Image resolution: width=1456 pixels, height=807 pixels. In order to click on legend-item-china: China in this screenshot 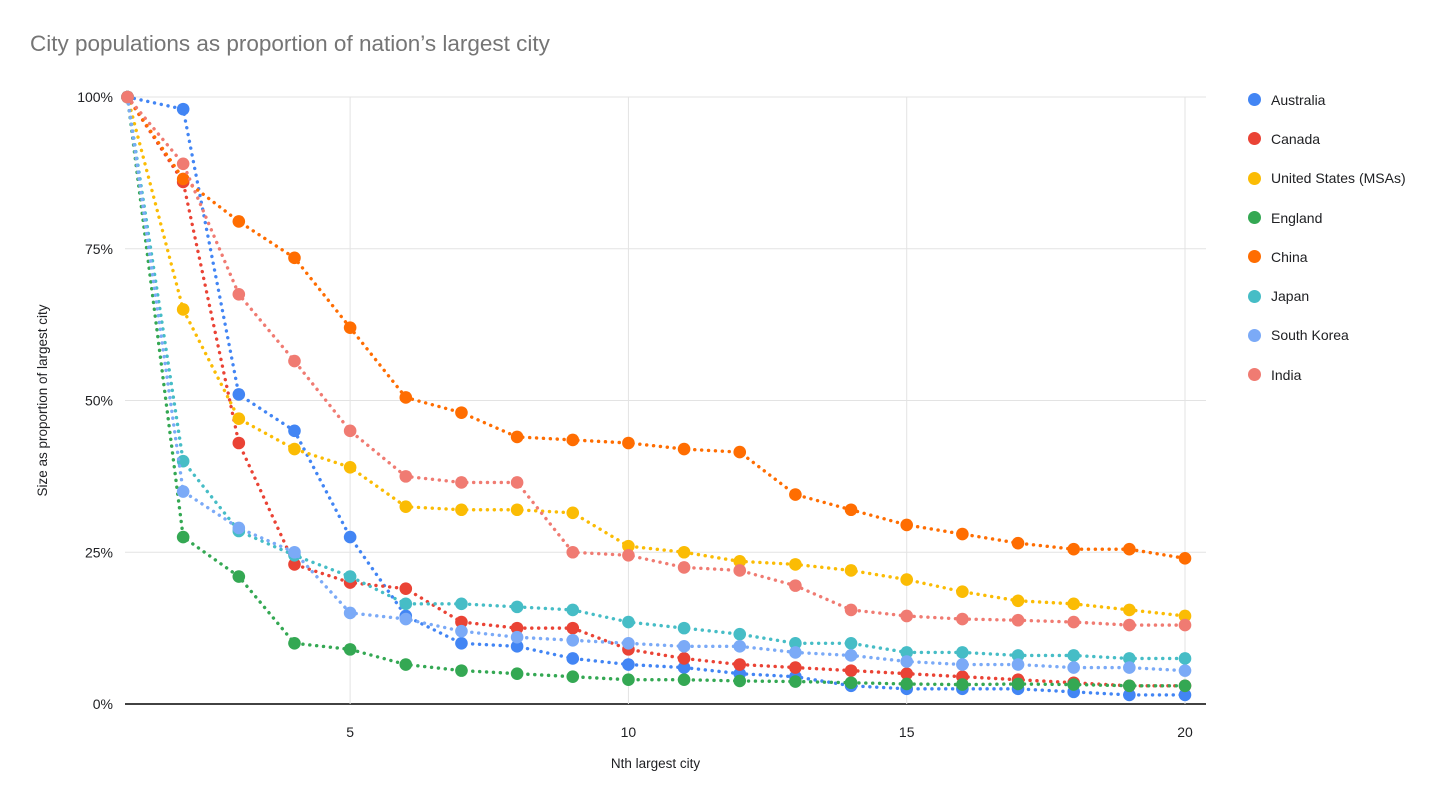, I will do `click(1327, 256)`.